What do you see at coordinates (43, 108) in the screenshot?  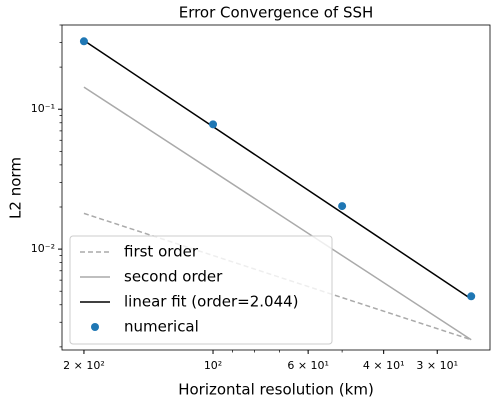 I see `y-tick-label: 10⁻¹` at bounding box center [43, 108].